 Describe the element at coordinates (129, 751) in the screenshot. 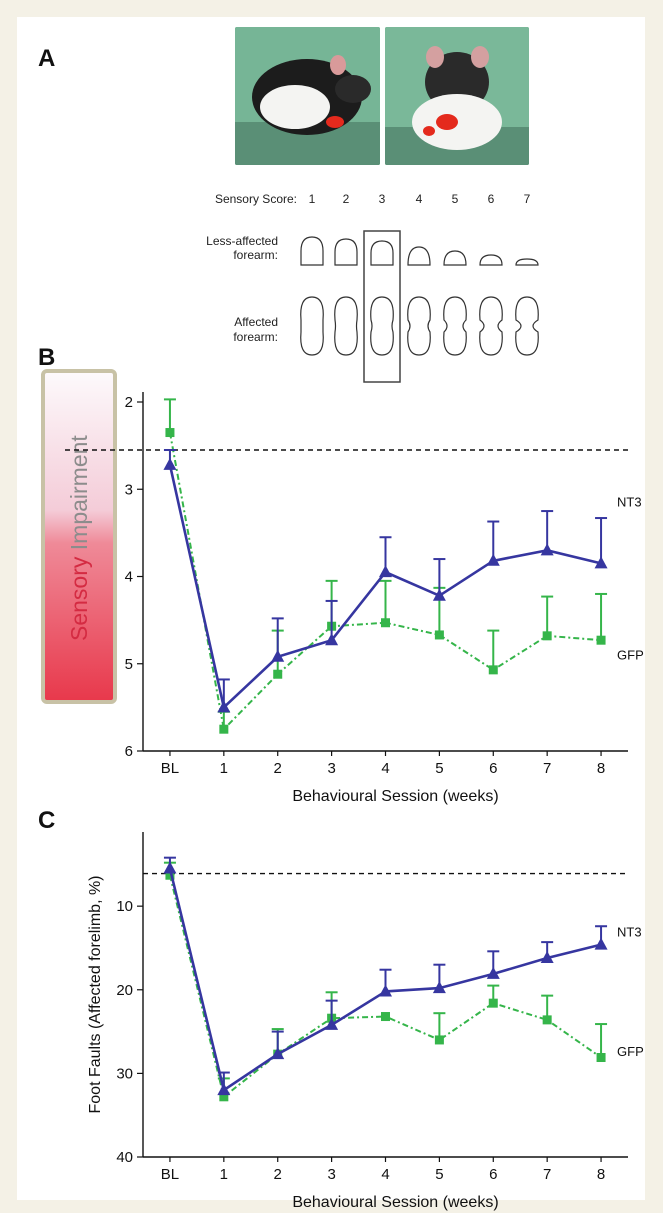

I see `y-tick-label: 6` at that location.